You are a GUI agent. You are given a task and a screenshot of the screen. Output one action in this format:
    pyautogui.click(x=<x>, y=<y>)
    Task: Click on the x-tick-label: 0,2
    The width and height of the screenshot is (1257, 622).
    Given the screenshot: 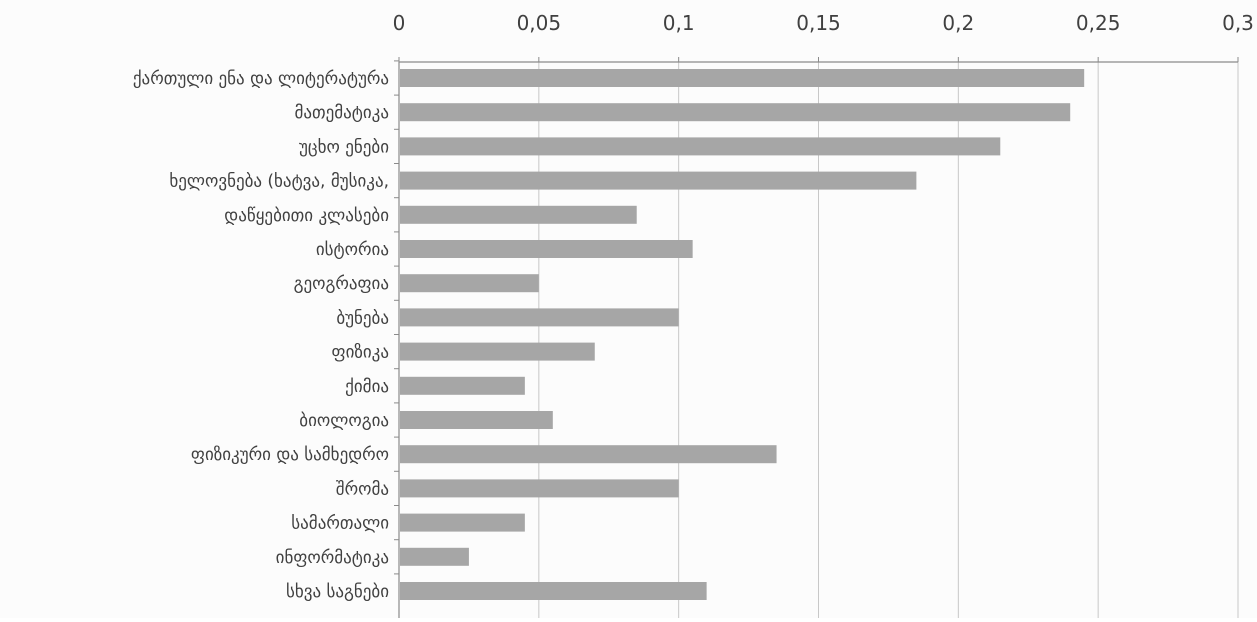 What is the action you would take?
    pyautogui.click(x=958, y=23)
    